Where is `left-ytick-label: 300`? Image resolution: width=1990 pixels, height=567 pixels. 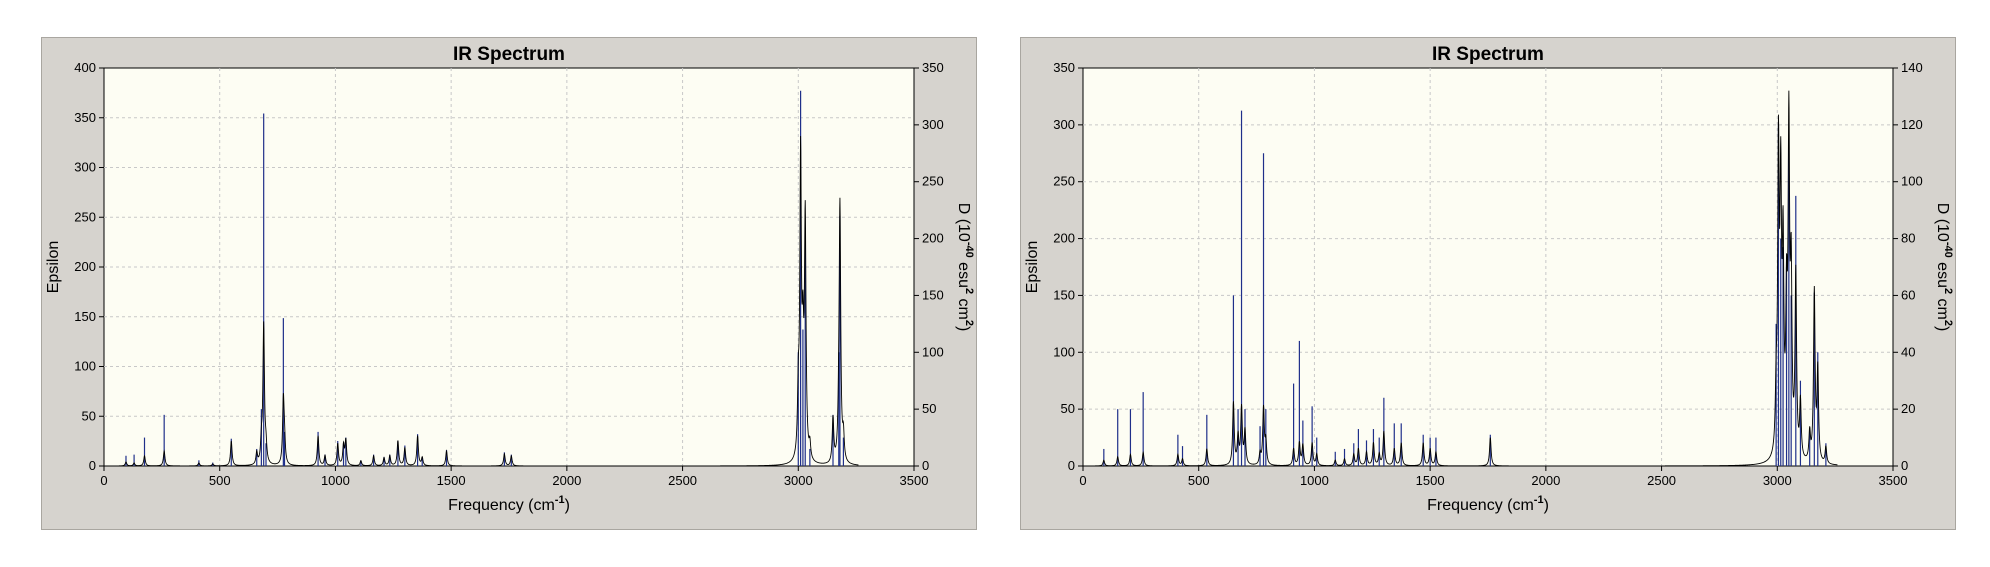
left-ytick-label: 300 is located at coordinates (85, 167).